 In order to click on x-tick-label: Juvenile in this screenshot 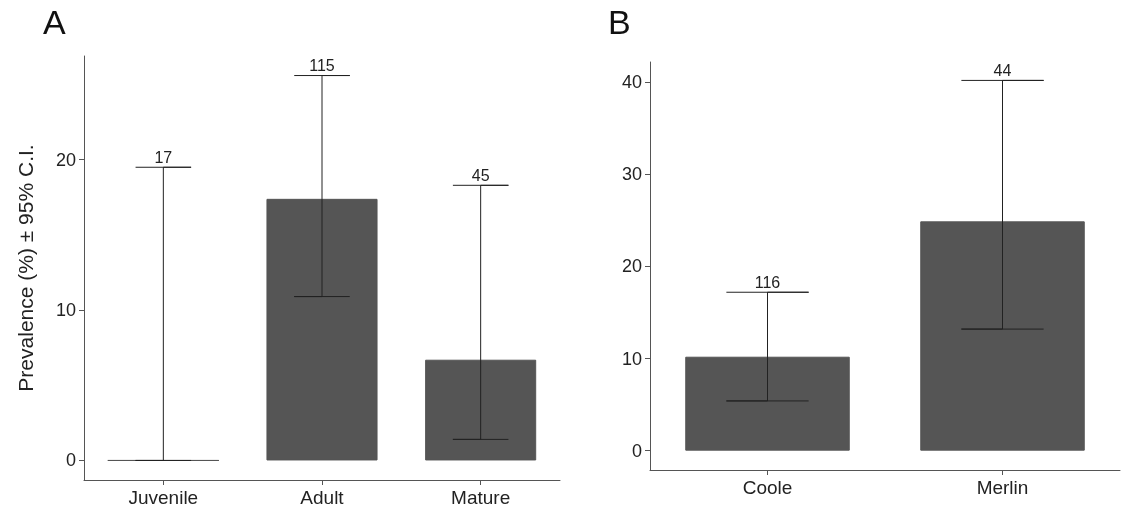, I will do `click(163, 497)`.